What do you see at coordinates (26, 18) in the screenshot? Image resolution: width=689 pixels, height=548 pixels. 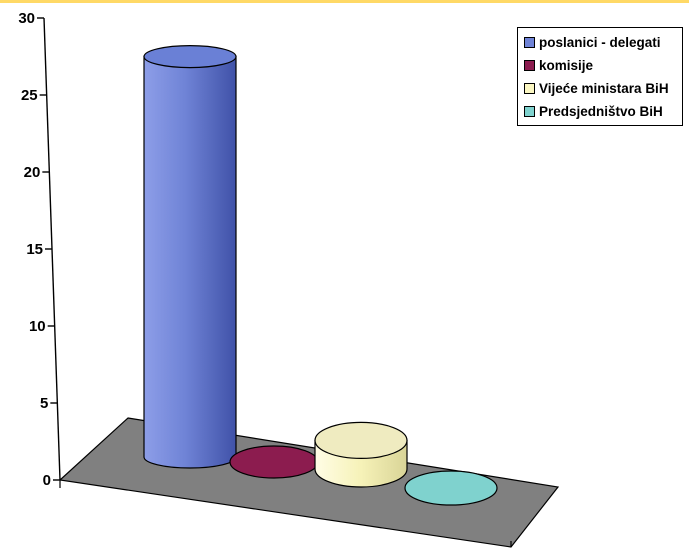 I see `y-tick-label: 30` at bounding box center [26, 18].